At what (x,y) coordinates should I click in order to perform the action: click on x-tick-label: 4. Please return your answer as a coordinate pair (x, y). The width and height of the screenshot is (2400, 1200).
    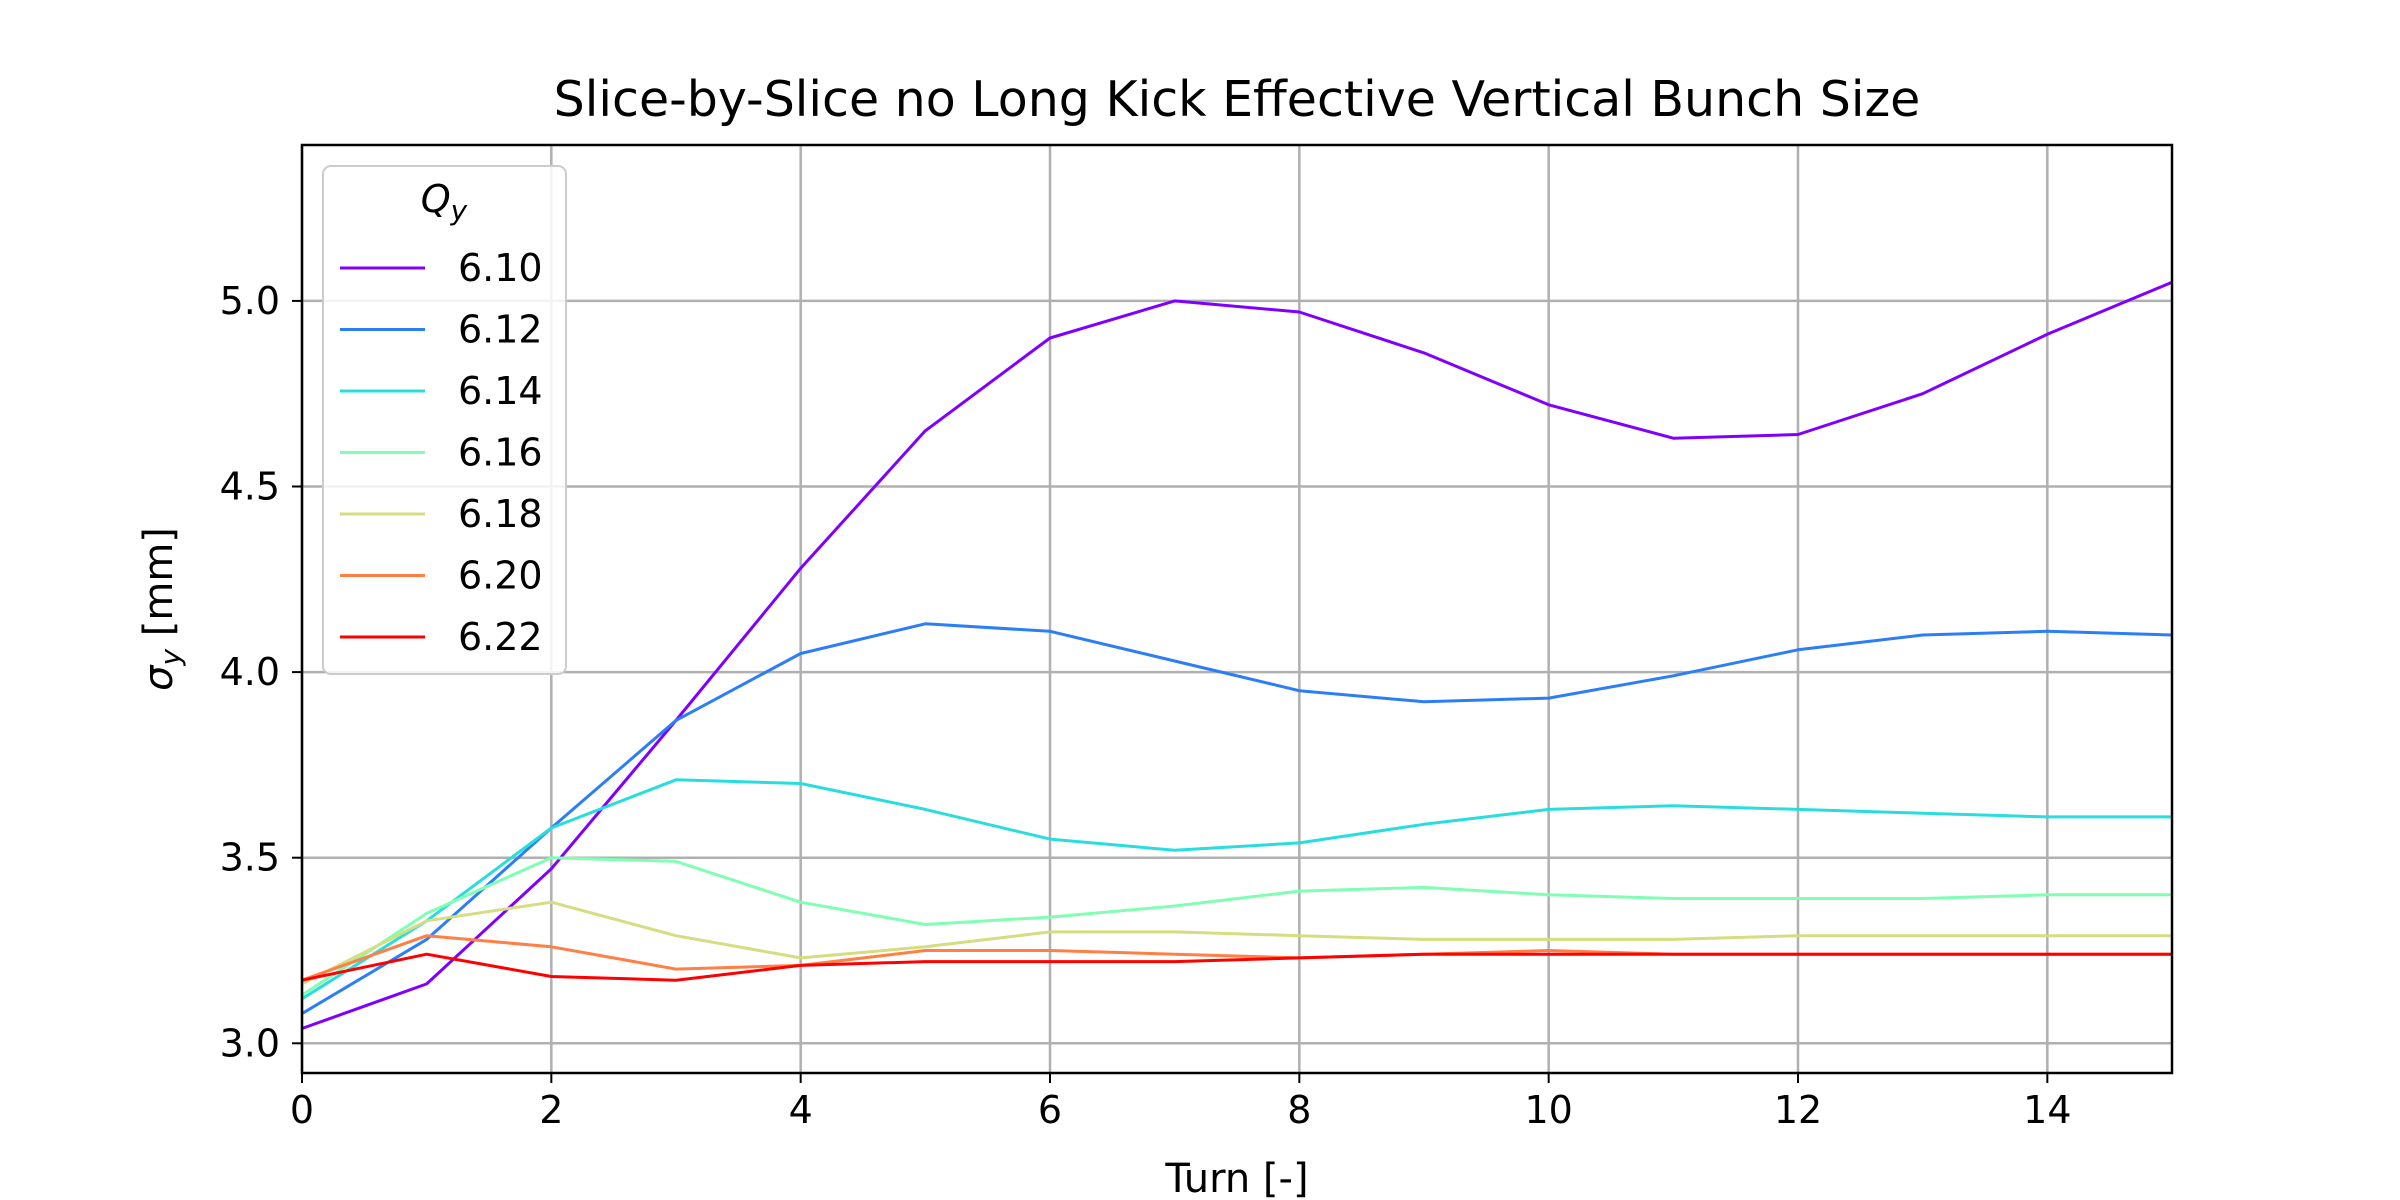
    Looking at the image, I should click on (801, 1110).